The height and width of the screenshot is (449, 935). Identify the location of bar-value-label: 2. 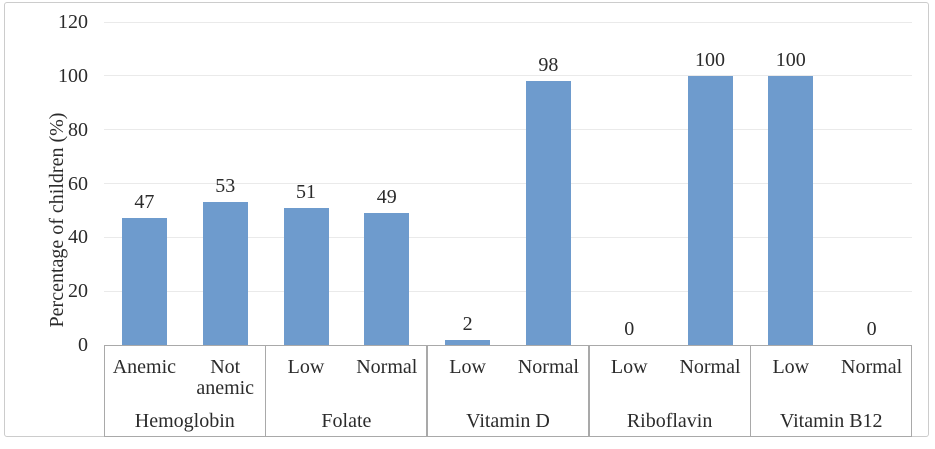
(467, 323).